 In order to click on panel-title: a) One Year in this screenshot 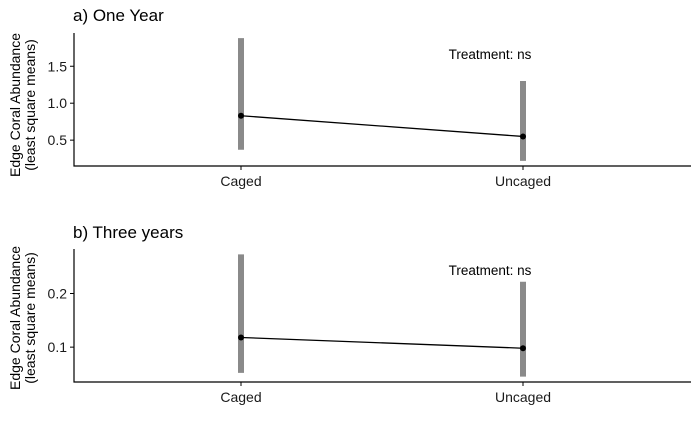, I will do `click(118, 15)`.